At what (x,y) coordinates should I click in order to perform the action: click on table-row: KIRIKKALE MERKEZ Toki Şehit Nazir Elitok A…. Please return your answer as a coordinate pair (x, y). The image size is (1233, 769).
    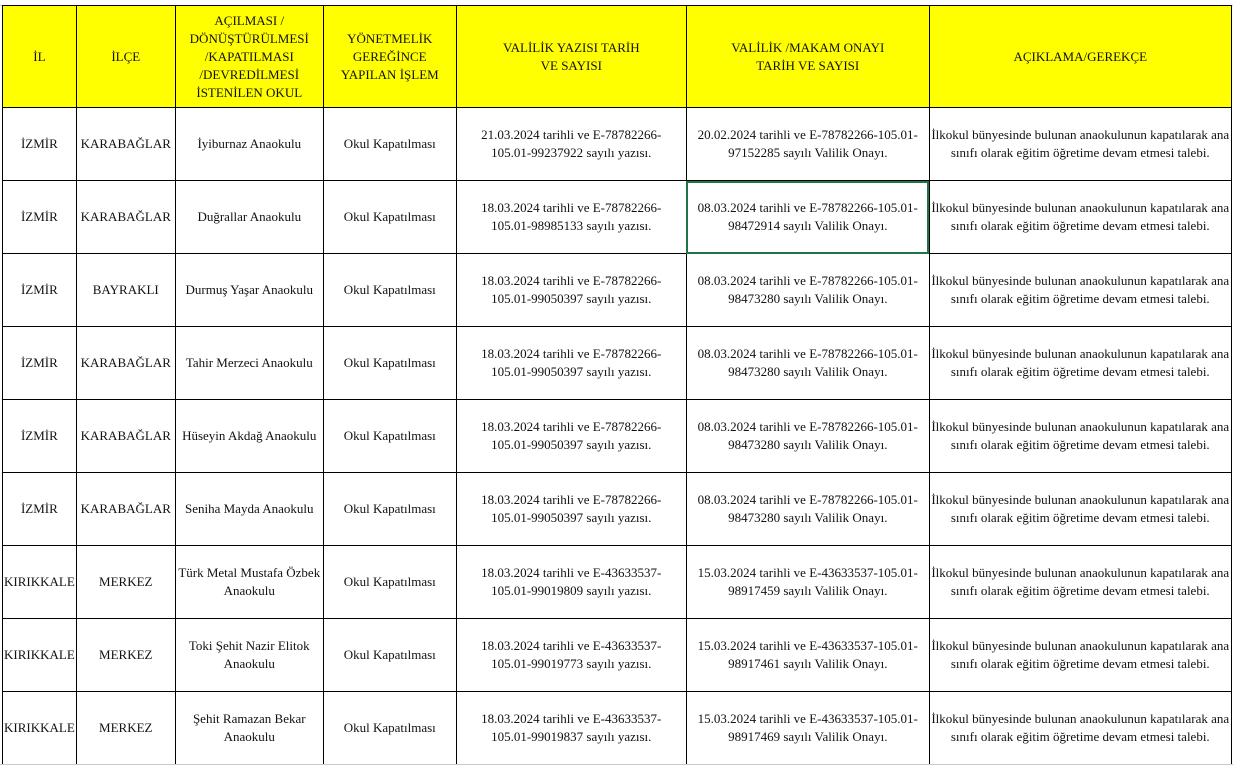
    Looking at the image, I should click on (617, 655).